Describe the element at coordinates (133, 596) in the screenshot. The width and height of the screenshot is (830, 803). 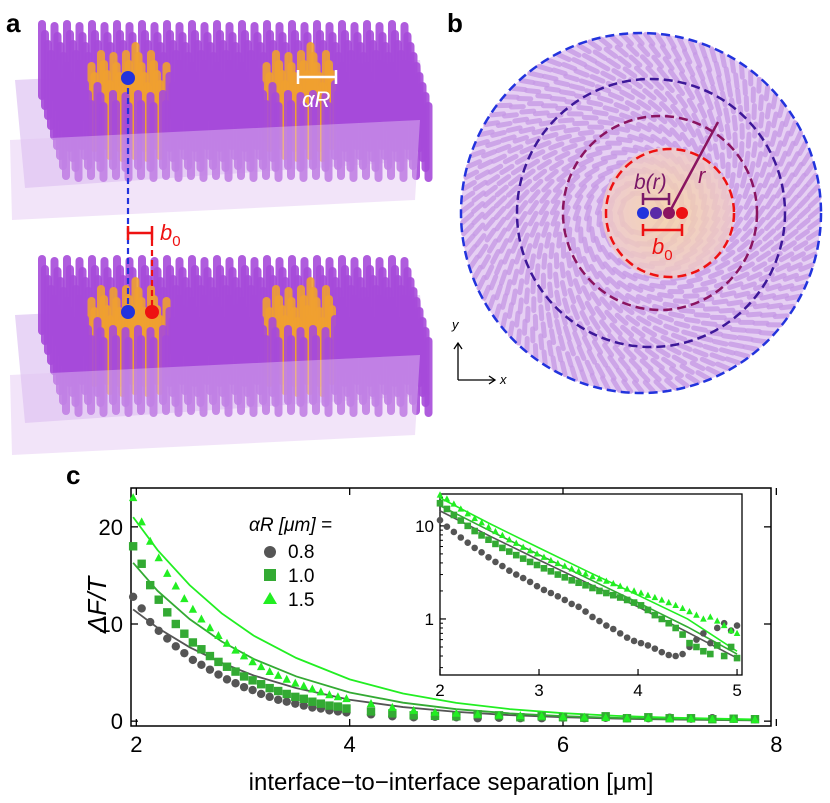
I see `data-point-0.8` at that location.